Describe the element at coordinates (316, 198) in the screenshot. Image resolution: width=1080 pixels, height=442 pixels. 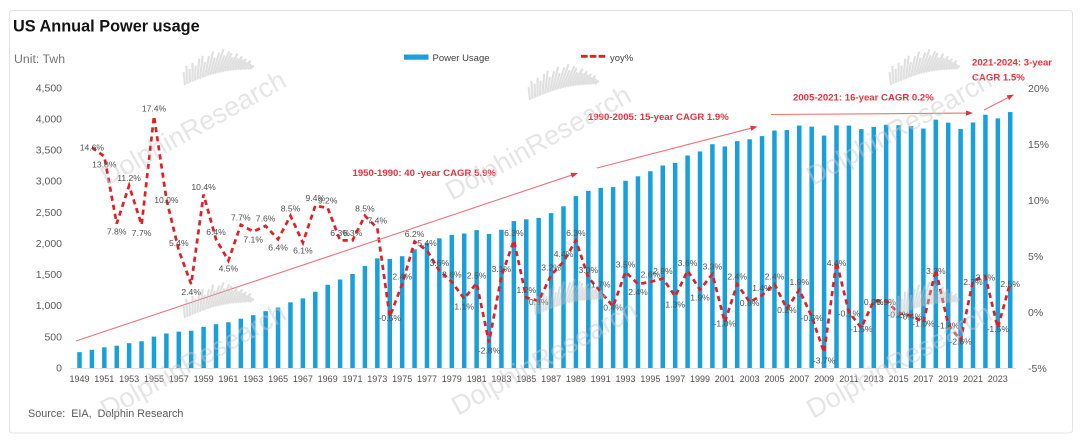
I see `svg-text: 9.4%` at that location.